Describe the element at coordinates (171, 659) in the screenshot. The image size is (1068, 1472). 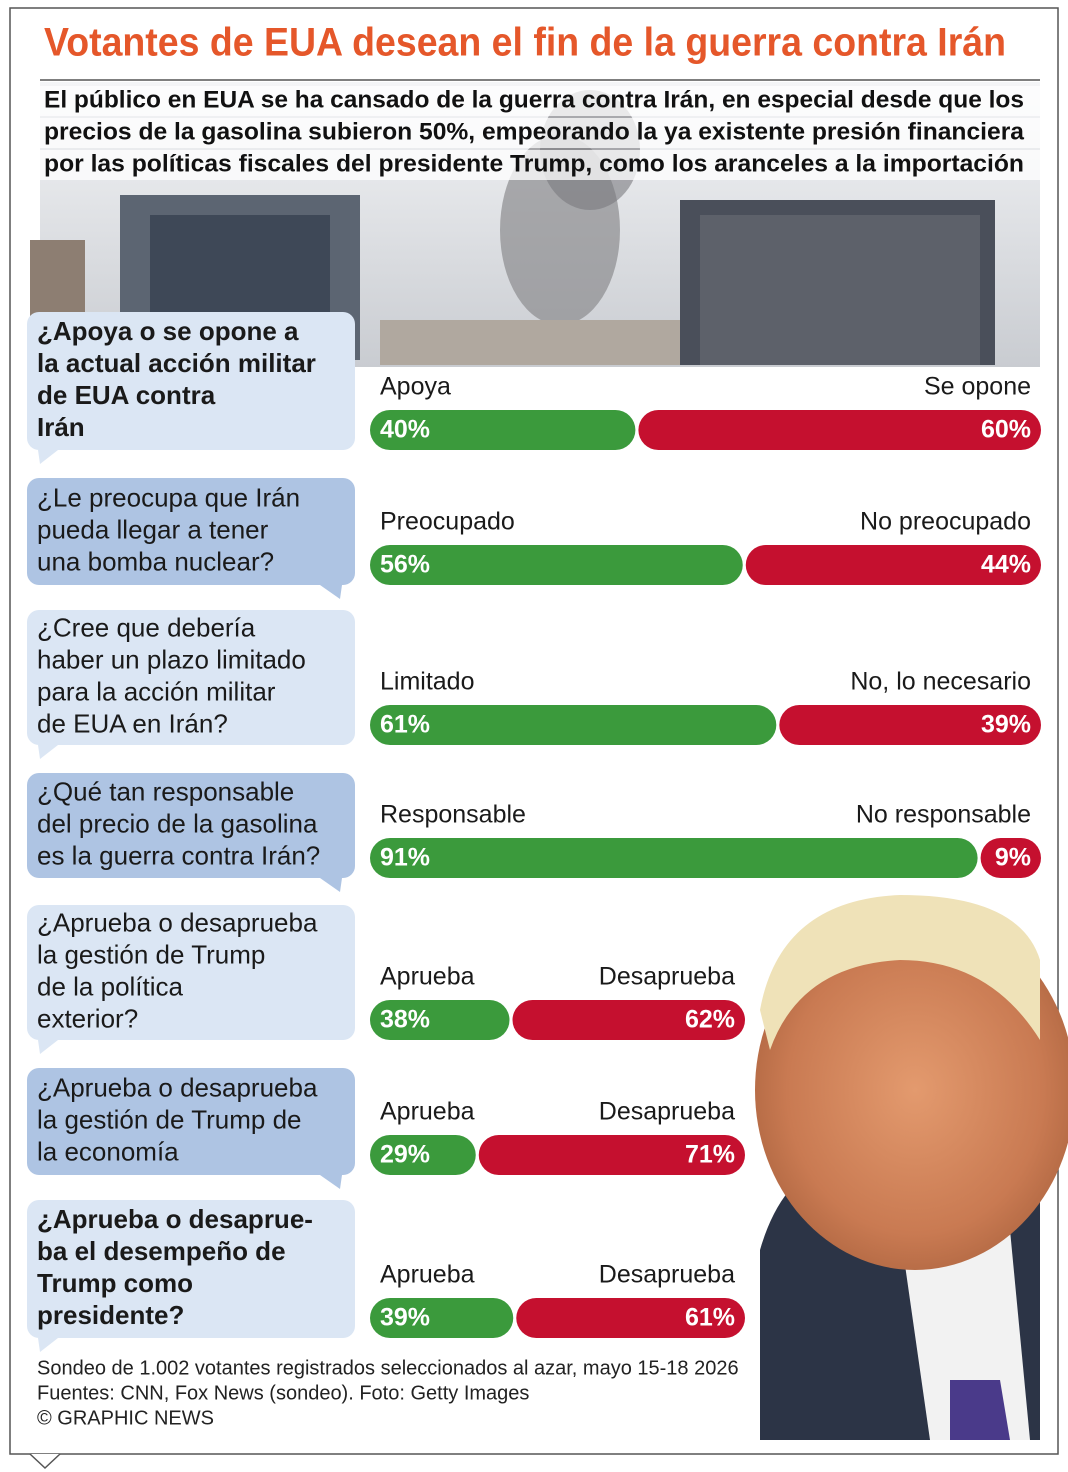
I see `question-text: haber un plazo limitado` at that location.